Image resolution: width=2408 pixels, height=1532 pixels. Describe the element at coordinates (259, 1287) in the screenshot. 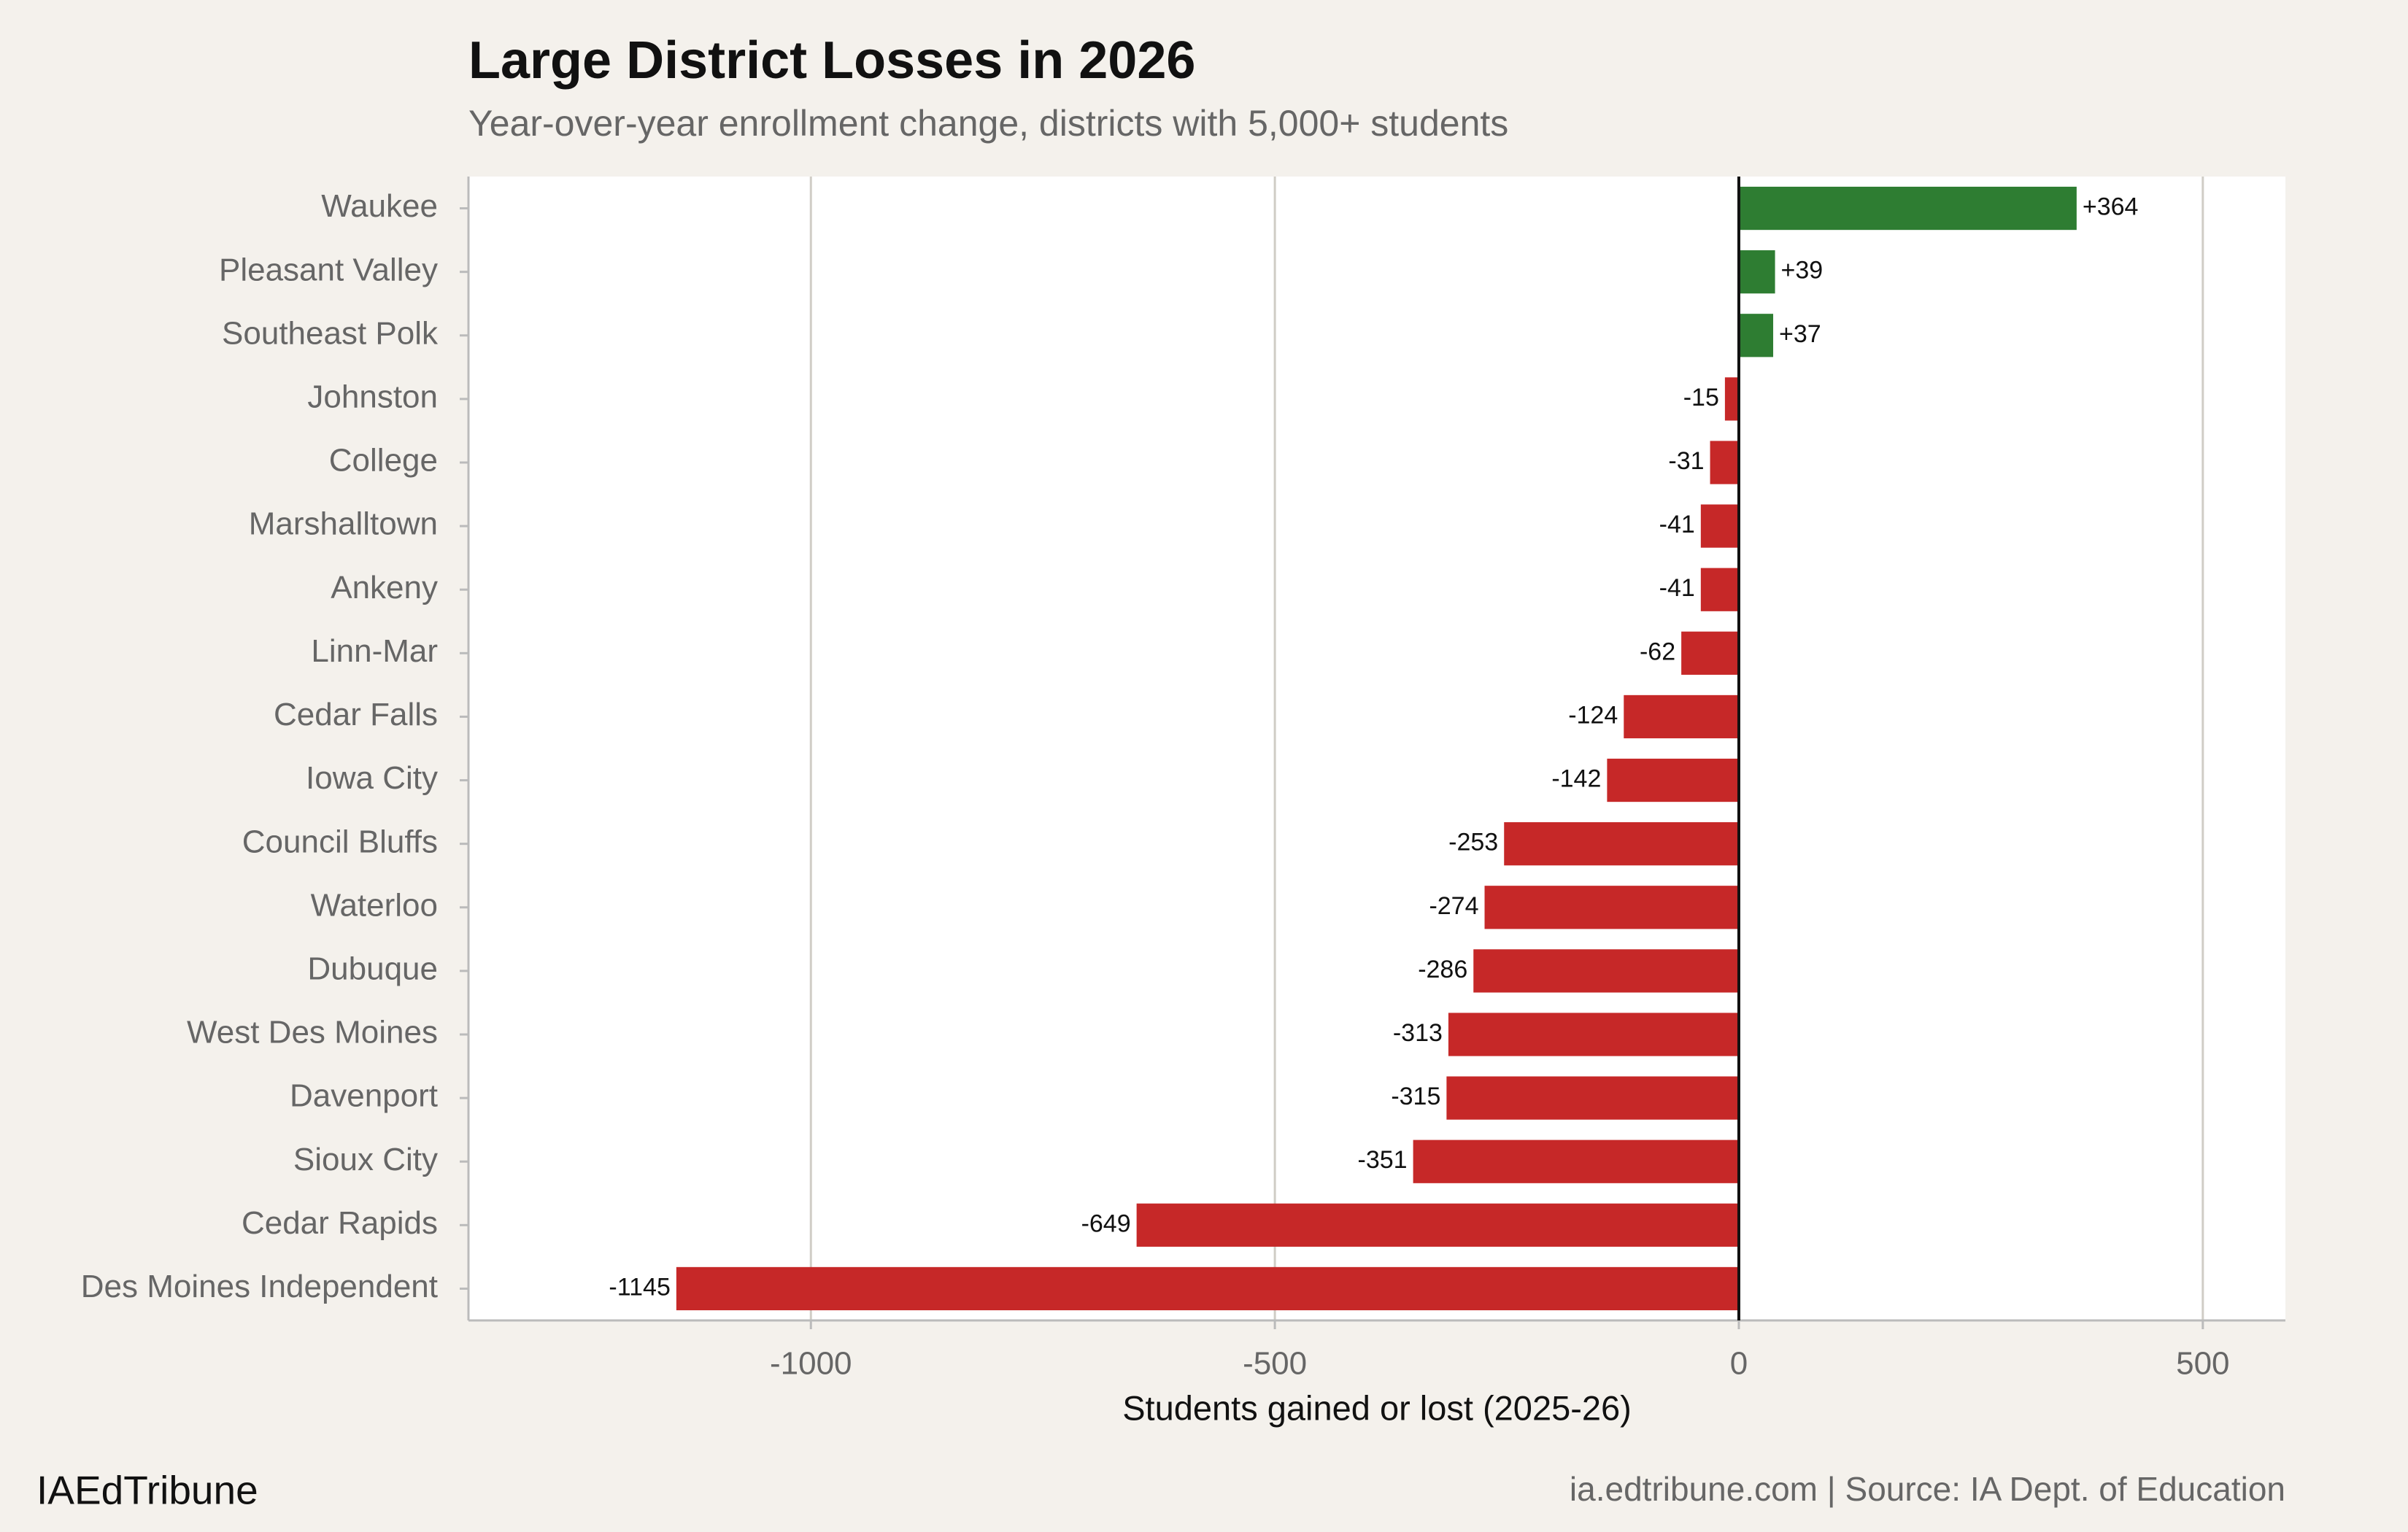

I see `y-tick-label: Des Moines Independent` at that location.